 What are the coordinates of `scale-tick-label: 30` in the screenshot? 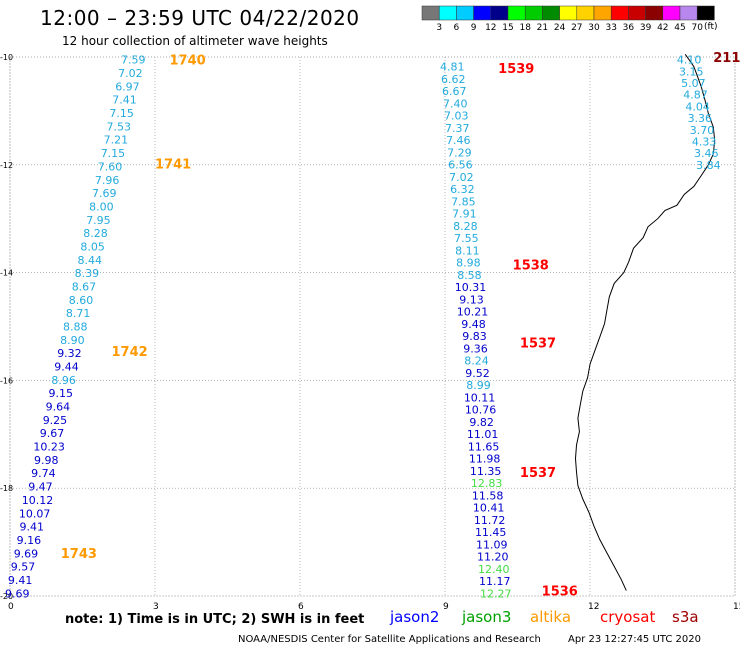 It's located at (594, 28).